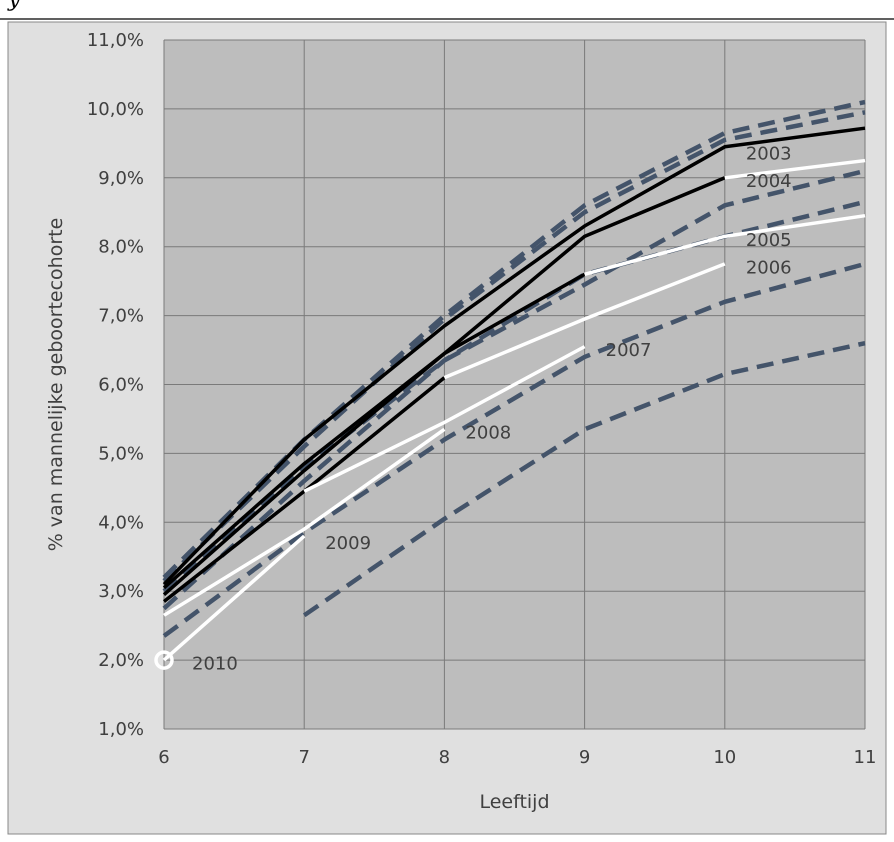 The height and width of the screenshot is (842, 894). Describe the element at coordinates (769, 154) in the screenshot. I see `series-label-2003: 2003` at that location.